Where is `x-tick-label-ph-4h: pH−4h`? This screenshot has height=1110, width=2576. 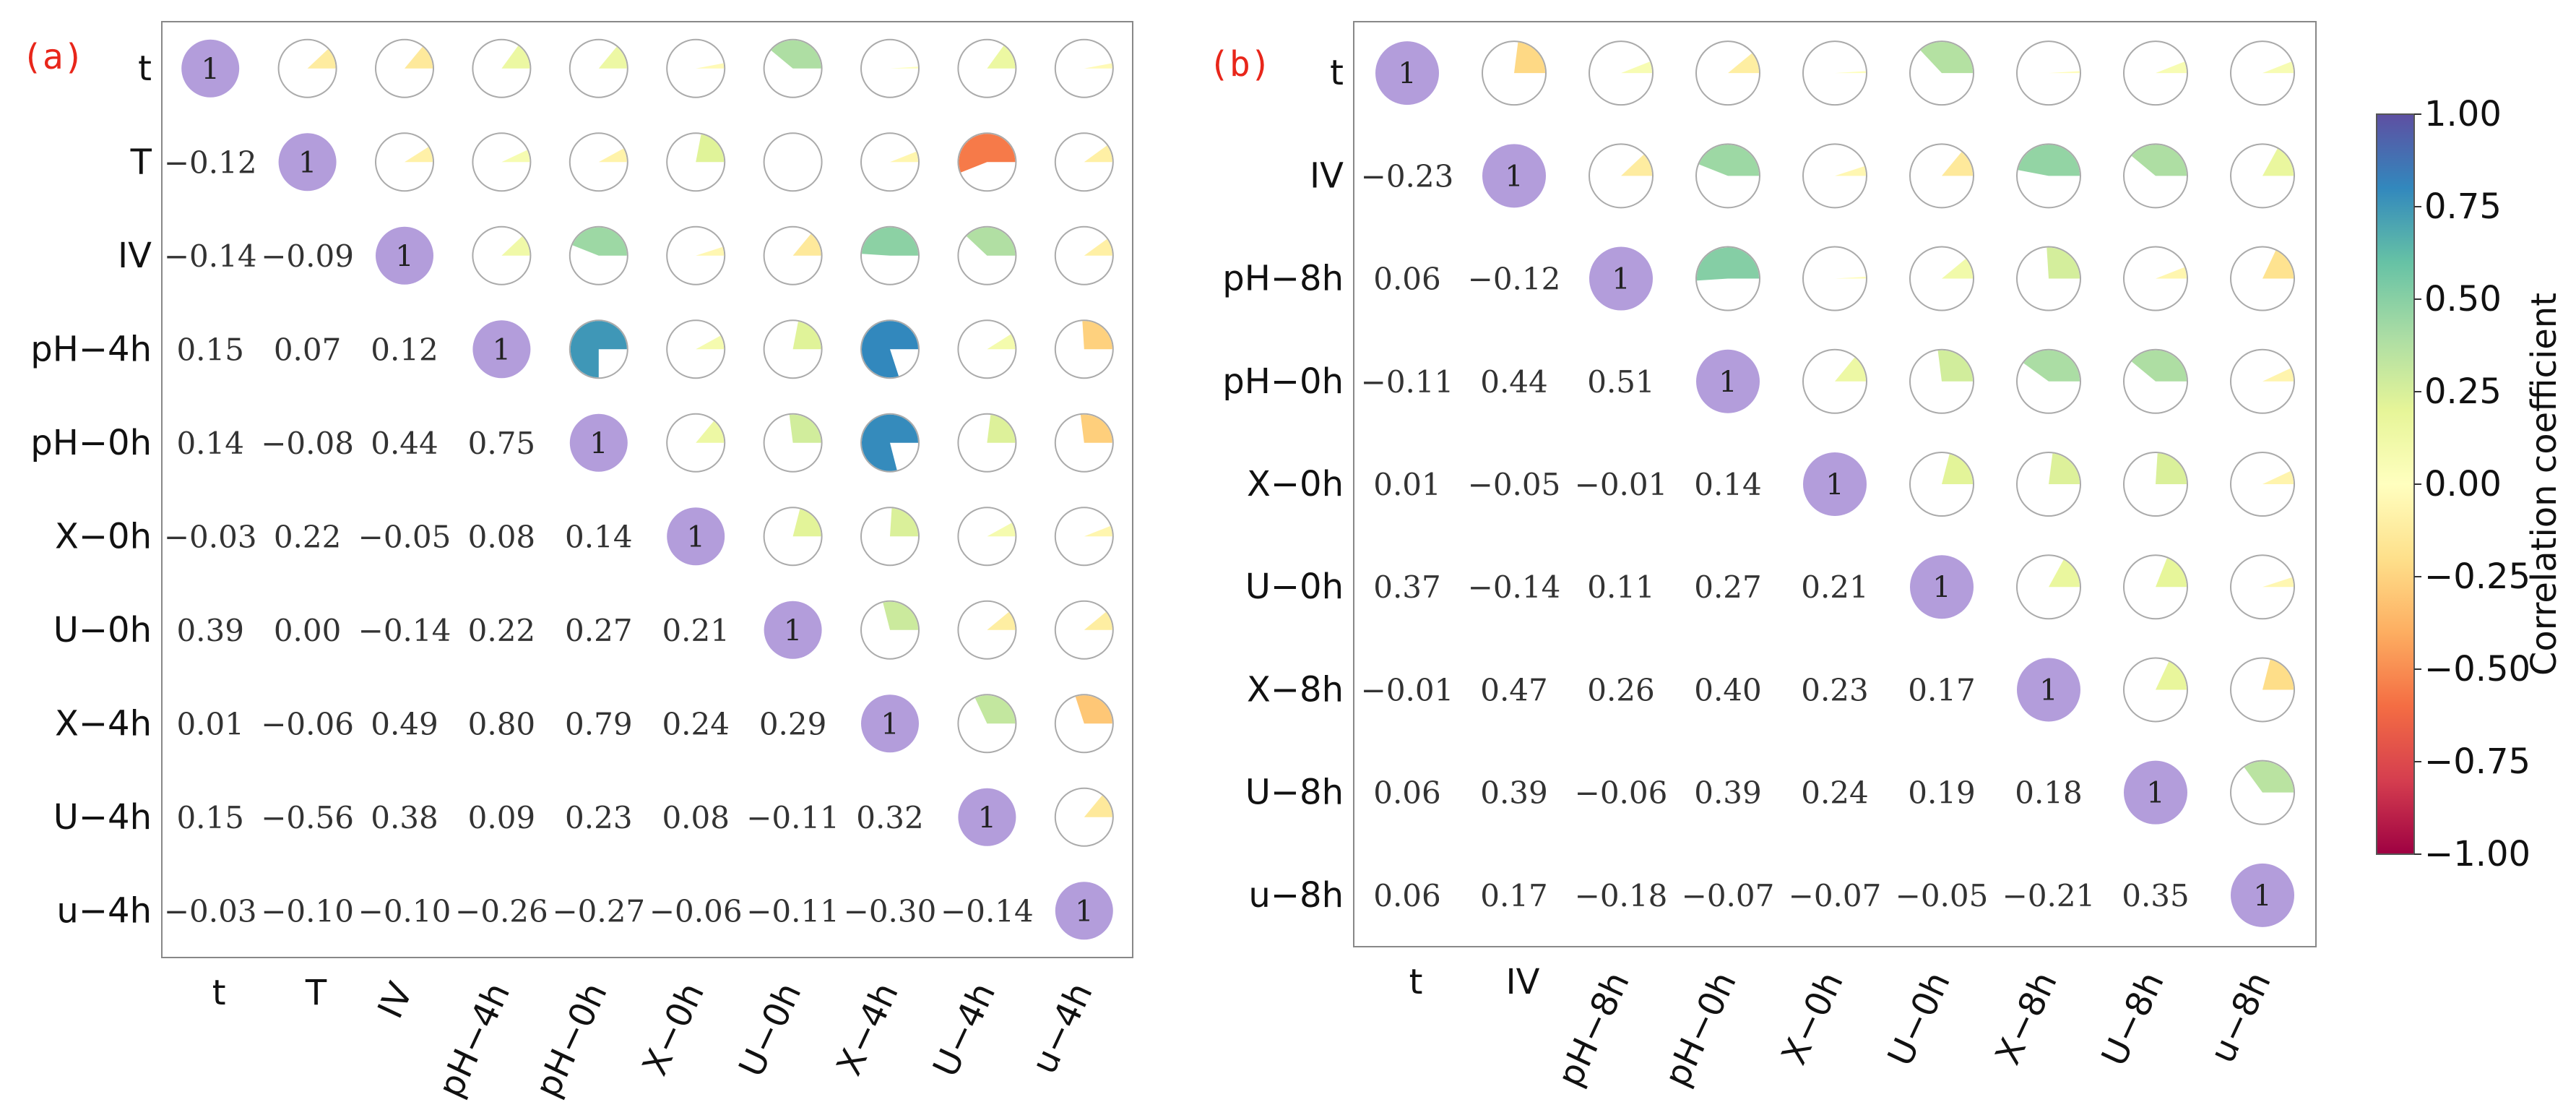
x-tick-label-ph-4h: pH−4h is located at coordinates (475, 1039).